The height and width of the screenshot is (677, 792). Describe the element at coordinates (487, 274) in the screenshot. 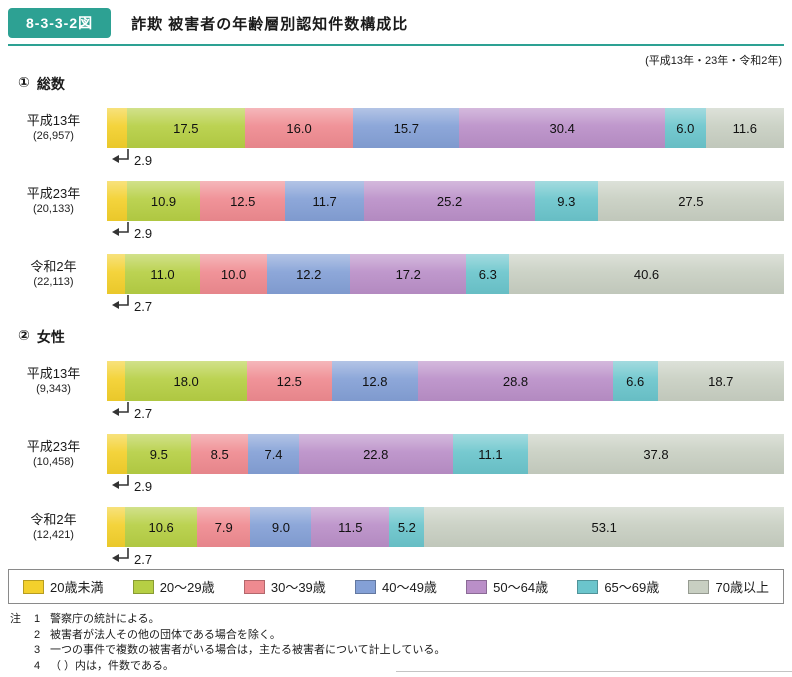

I see `segment-value-label: 6.3` at that location.